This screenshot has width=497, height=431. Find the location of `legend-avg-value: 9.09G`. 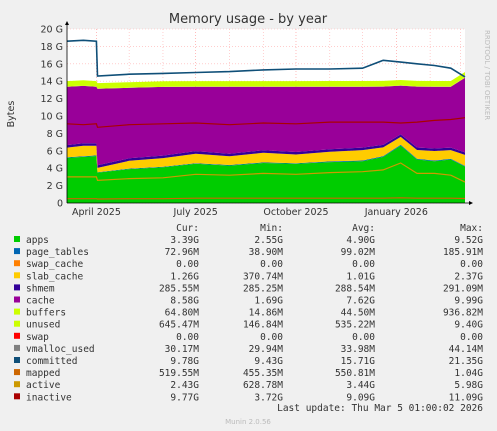

legend-avg-value: 9.09G is located at coordinates (360, 397).